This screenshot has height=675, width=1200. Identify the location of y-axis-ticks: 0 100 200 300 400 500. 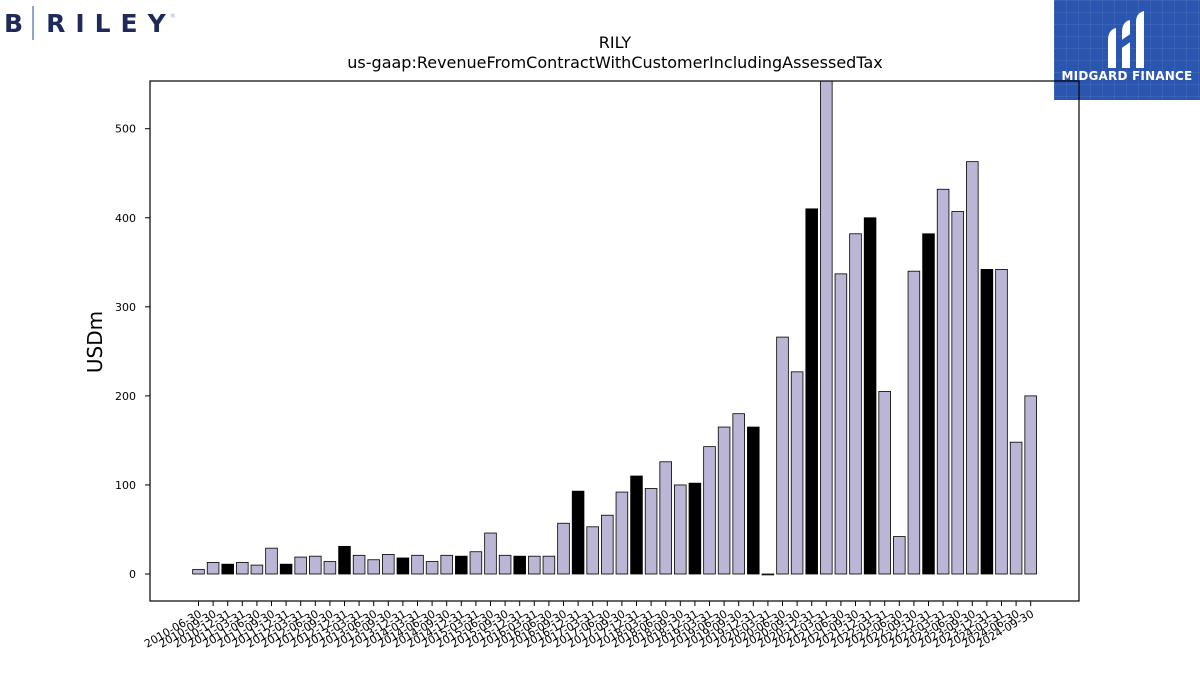
(132, 352).